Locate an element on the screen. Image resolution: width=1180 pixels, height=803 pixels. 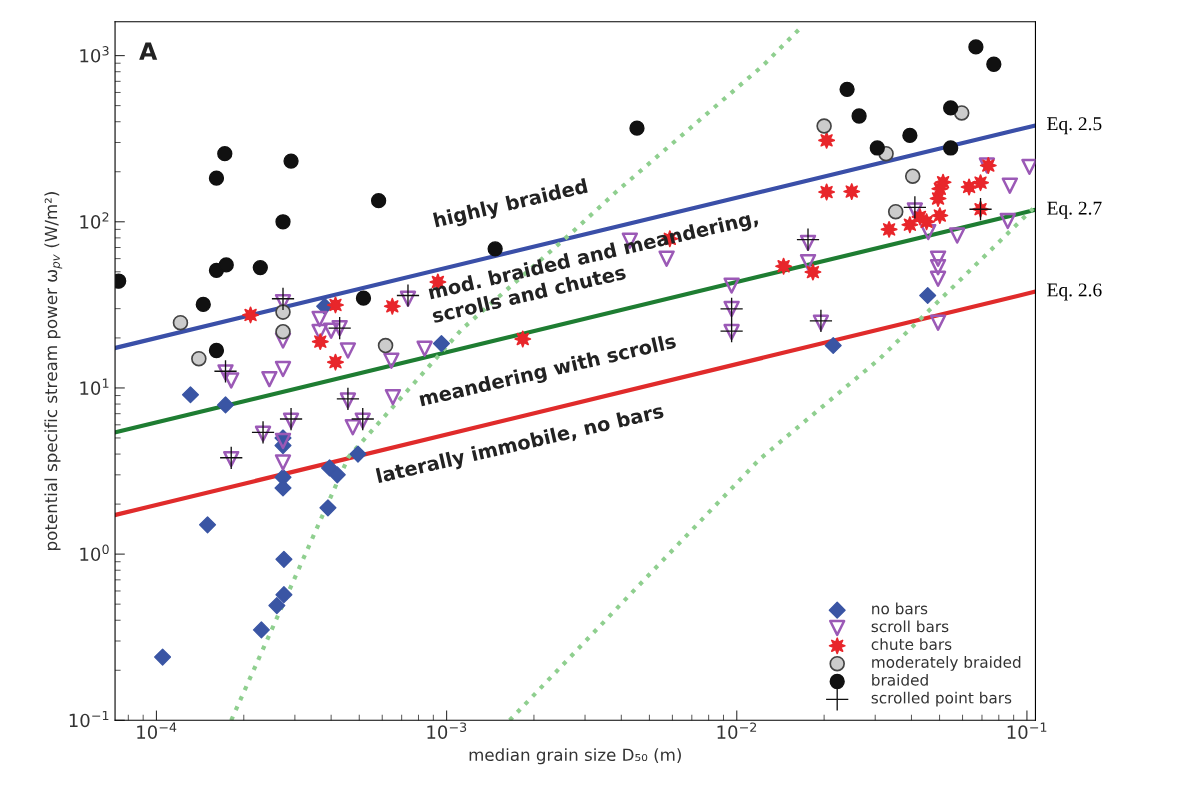
y-tick-label: 10$^{0}$ is located at coordinates (94, 553).